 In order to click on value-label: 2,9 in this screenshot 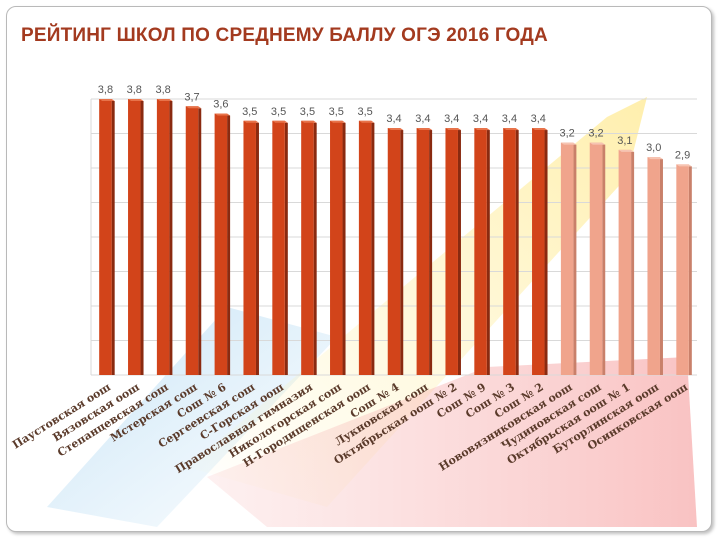, I will do `click(682, 155)`.